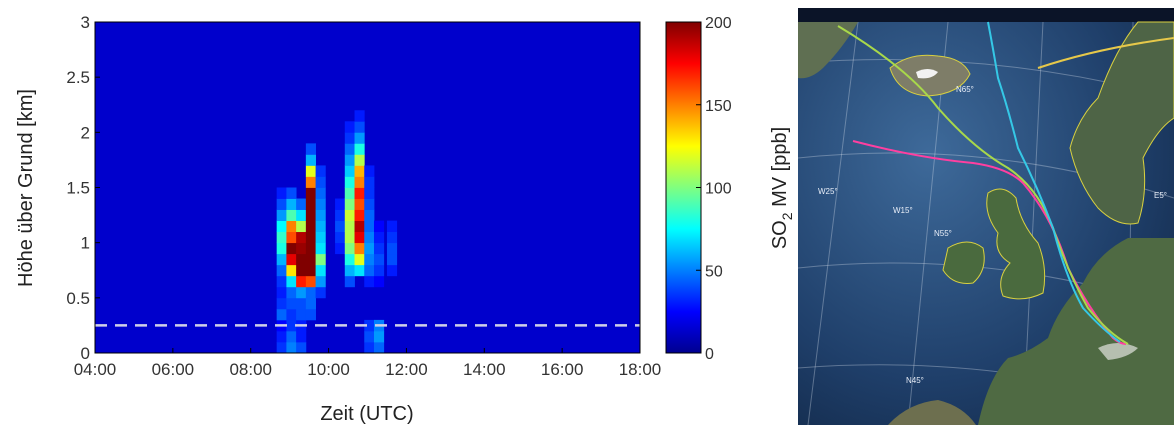  What do you see at coordinates (1105, 53) in the screenshot?
I see `trajectory-yellow` at bounding box center [1105, 53].